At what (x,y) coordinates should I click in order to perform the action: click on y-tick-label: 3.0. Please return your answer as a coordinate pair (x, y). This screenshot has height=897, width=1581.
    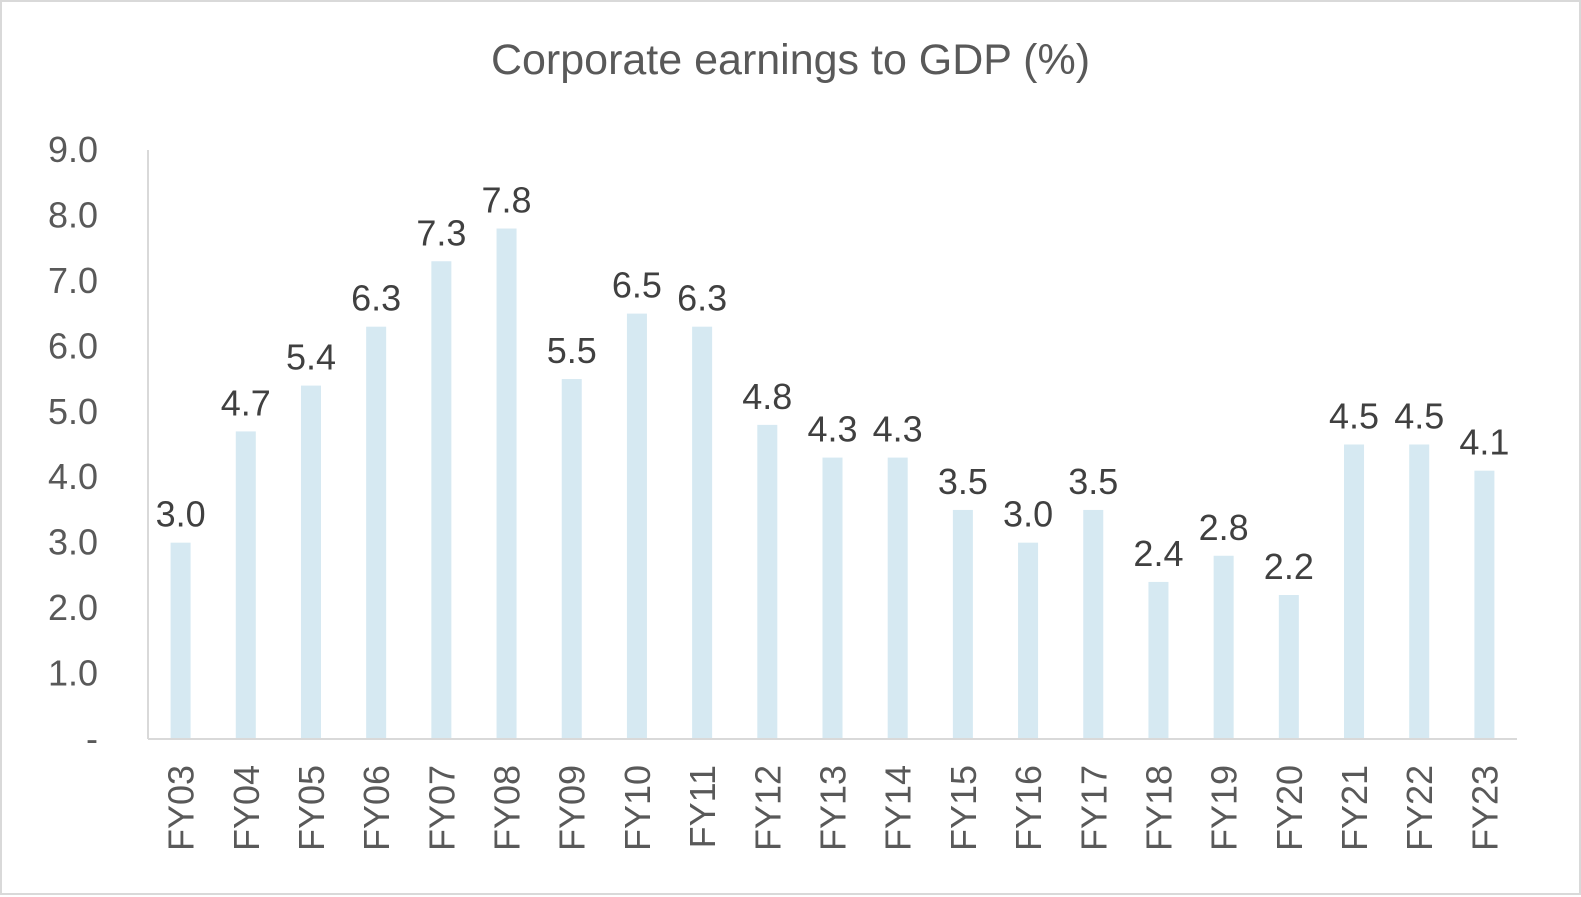
    Looking at the image, I should click on (73, 542).